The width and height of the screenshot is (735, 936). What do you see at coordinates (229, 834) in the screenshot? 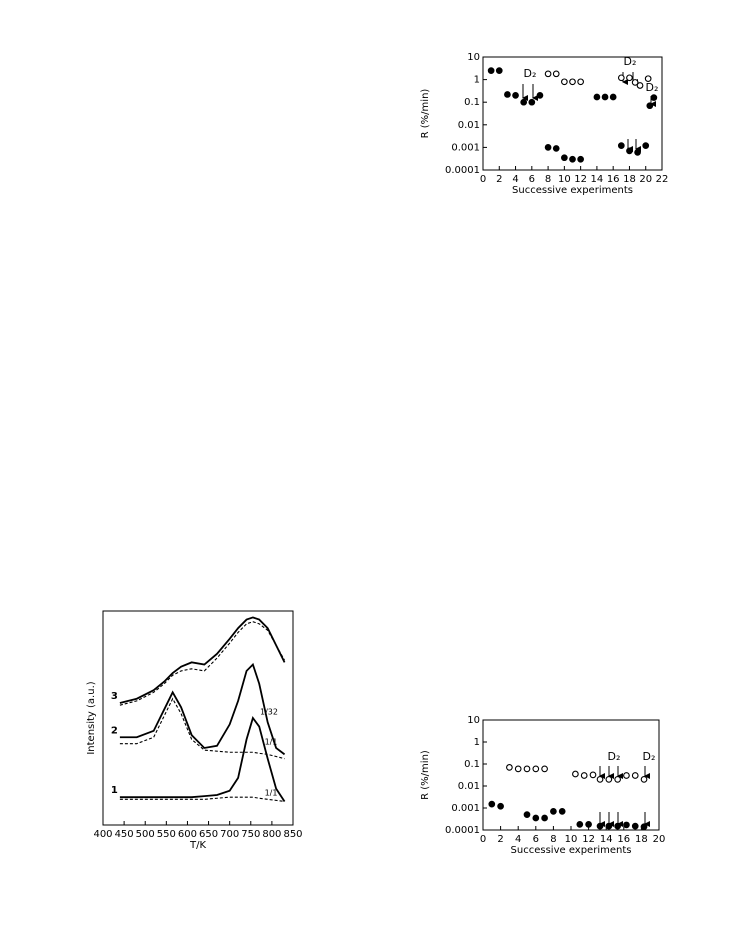
I see `x-tick-label: 700` at bounding box center [229, 834].